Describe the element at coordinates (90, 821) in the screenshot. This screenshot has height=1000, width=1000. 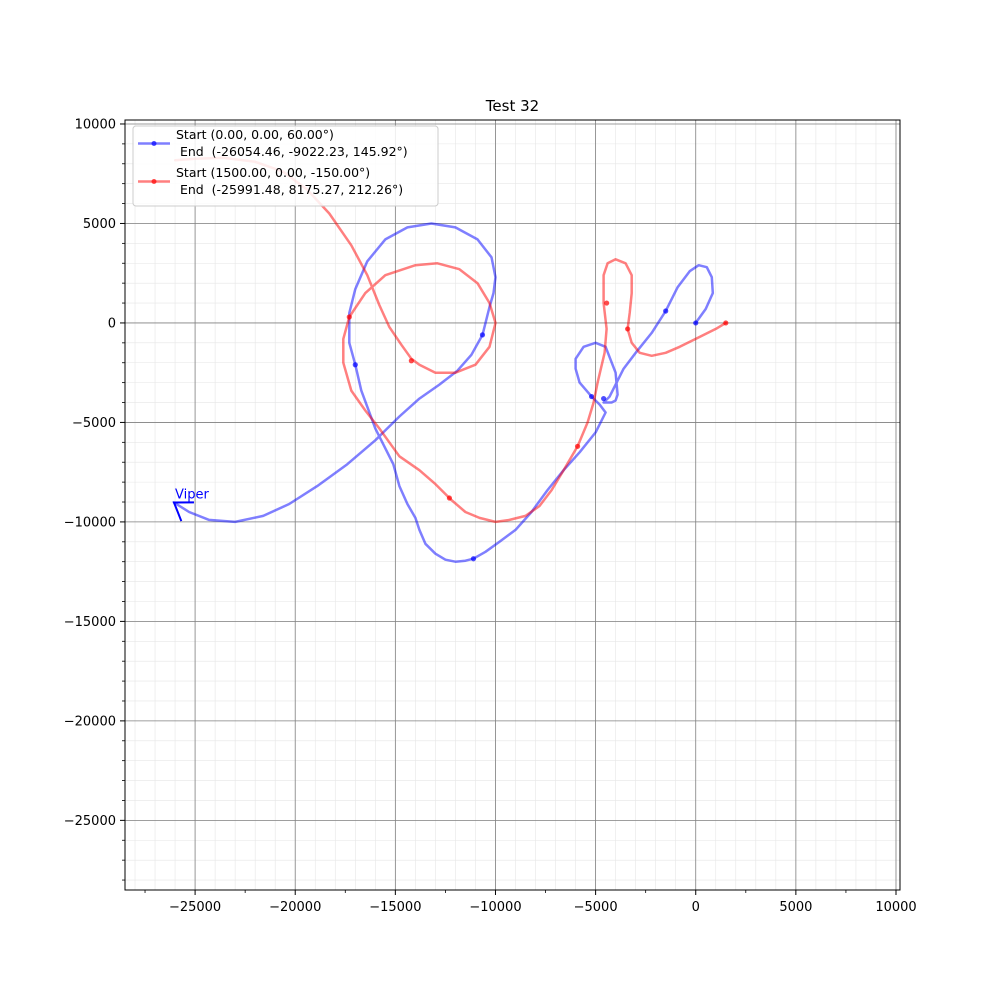
I see `y-tick-label: −25000` at that location.